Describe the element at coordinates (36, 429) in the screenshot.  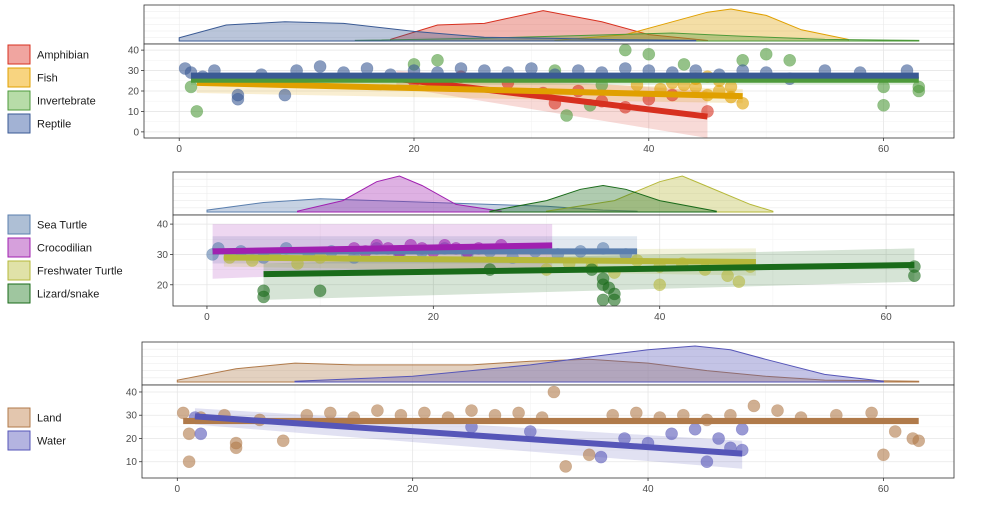
I see `legend: Land Water` at that location.